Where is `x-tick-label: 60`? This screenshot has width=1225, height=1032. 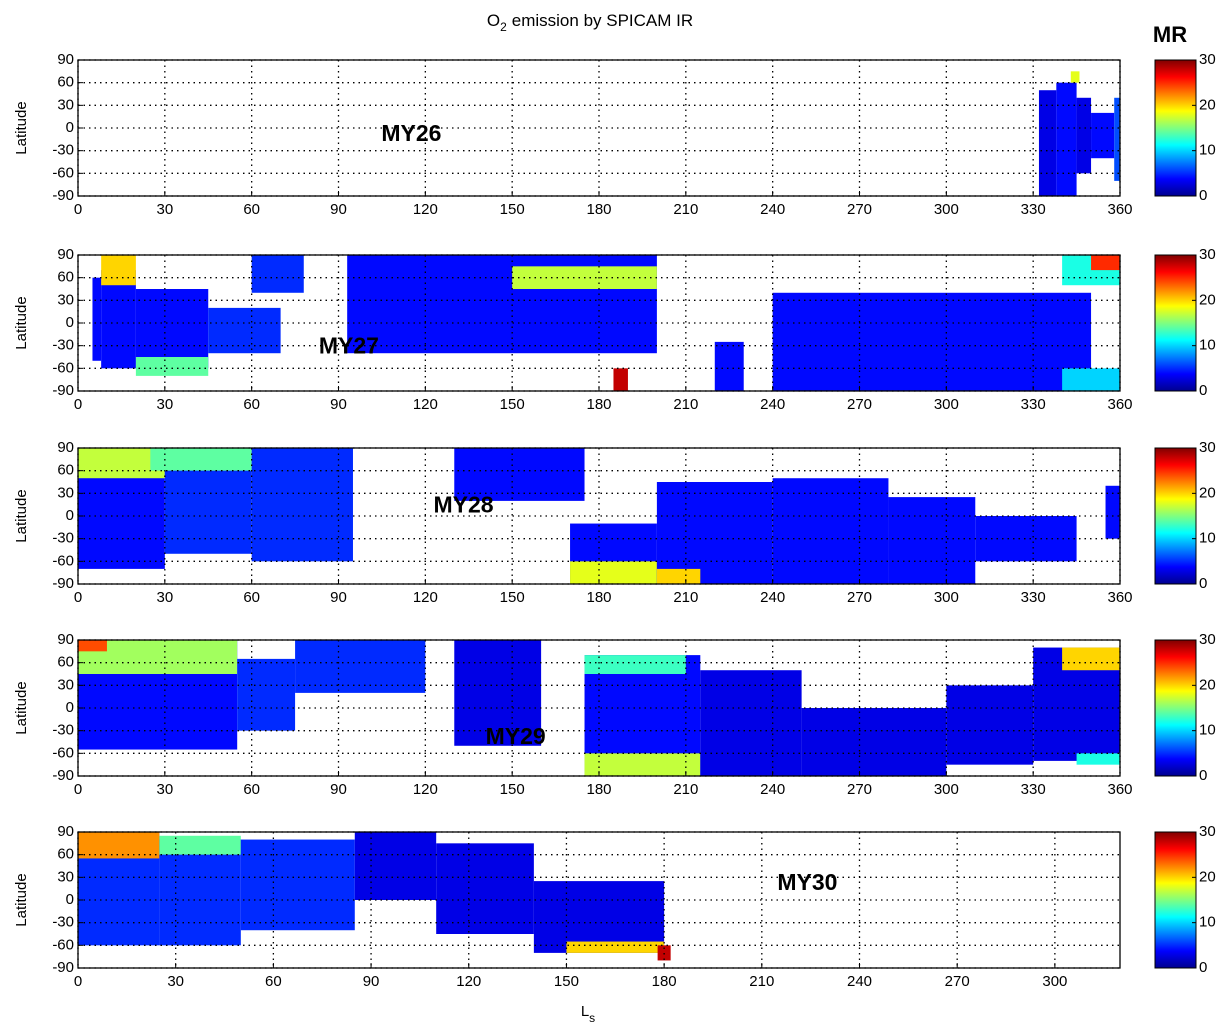
x-tick-label: 60 is located at coordinates (251, 597).